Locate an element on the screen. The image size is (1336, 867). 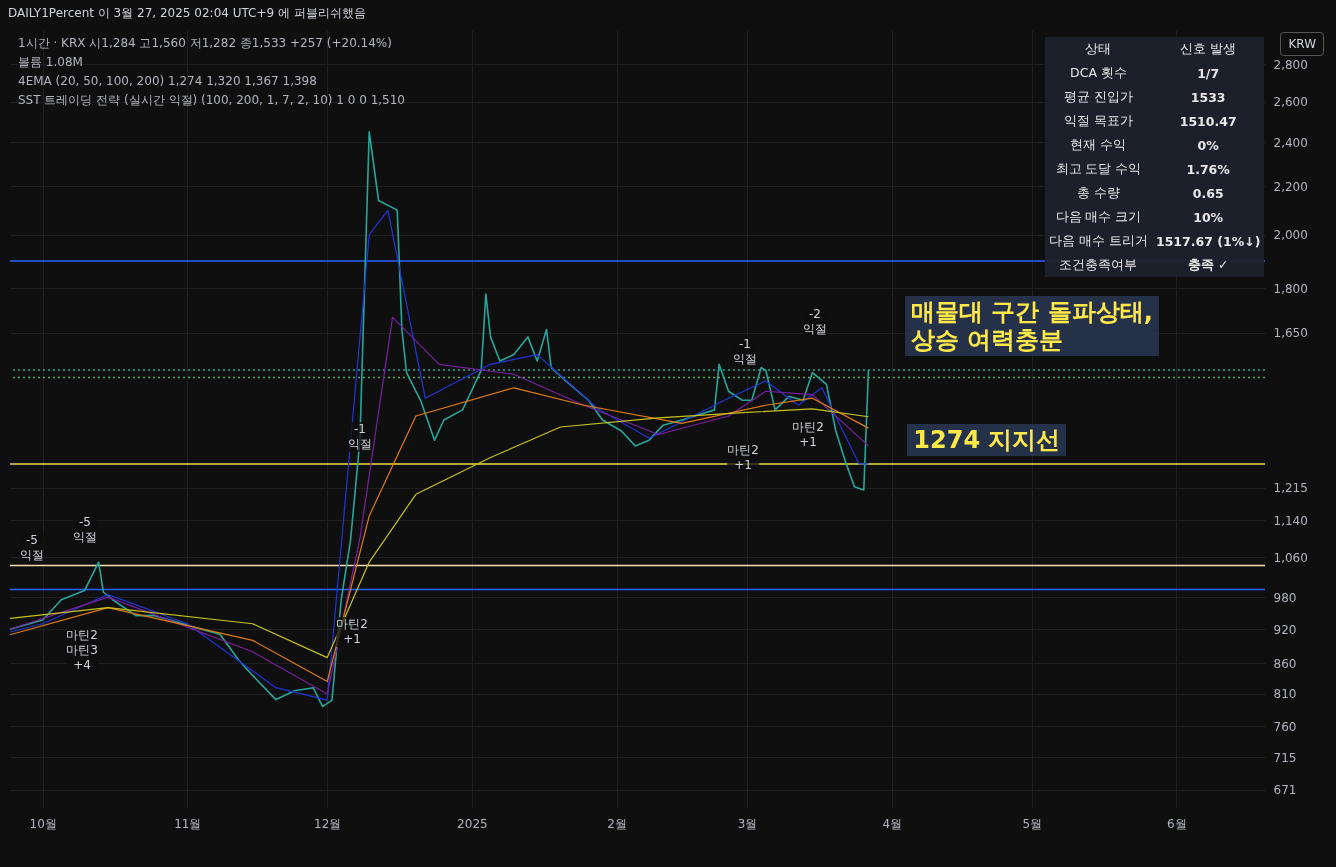
x-tick-label: 3월 is located at coordinates (747, 823).